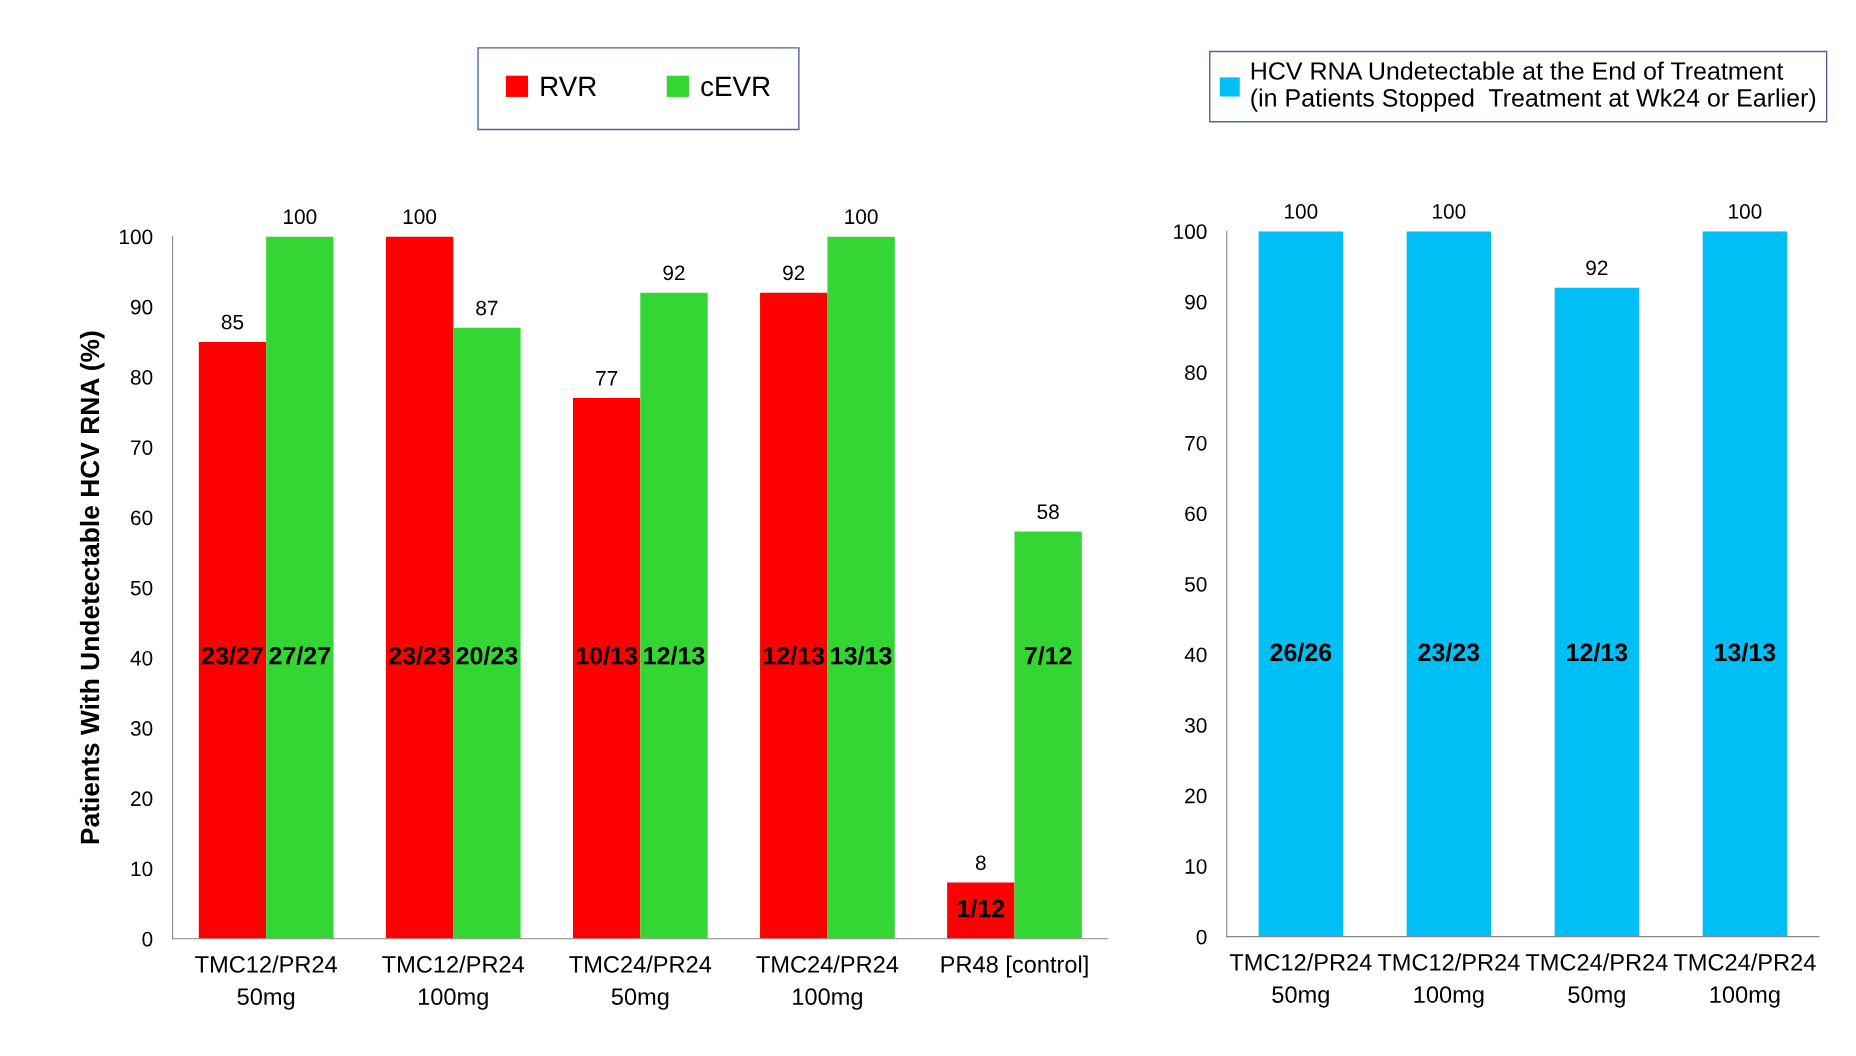  Describe the element at coordinates (735, 86) in the screenshot. I see `legend-label: cEVR` at that location.